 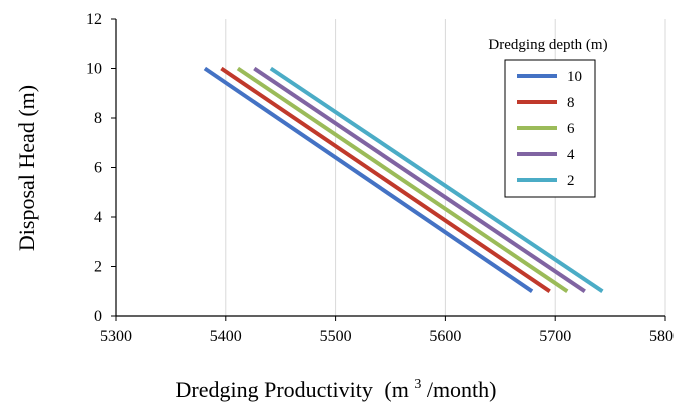 I want to click on legend-label-2: 2, so click(x=571, y=181).